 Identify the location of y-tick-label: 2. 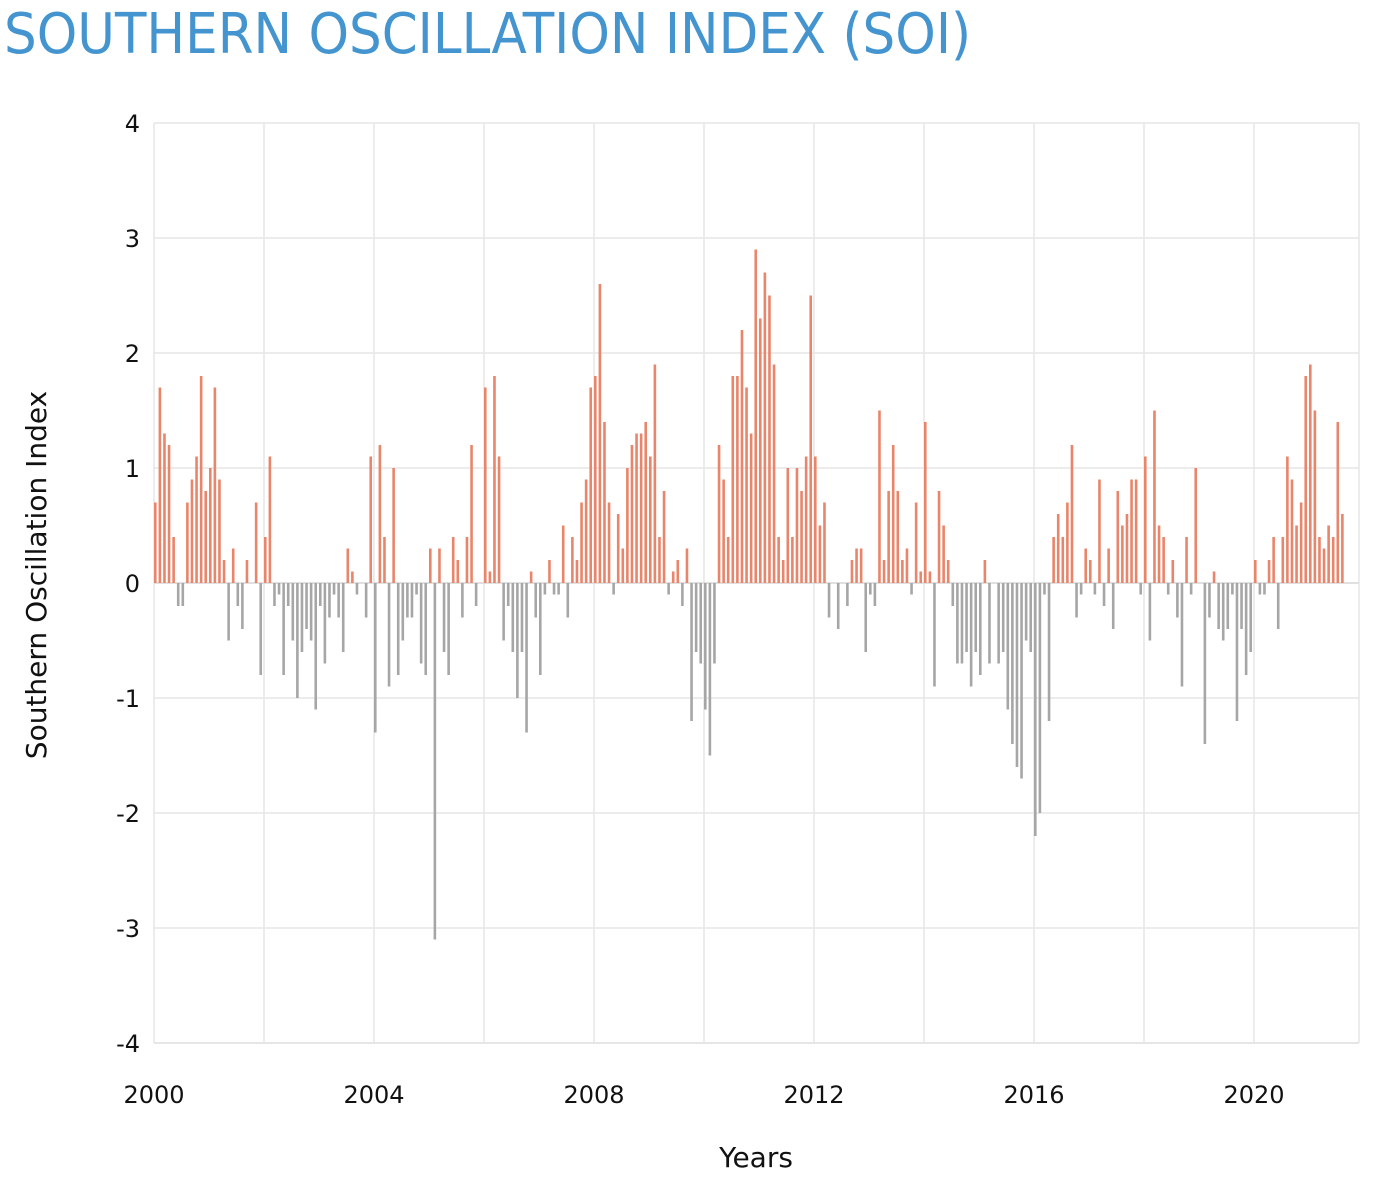
(132, 354).